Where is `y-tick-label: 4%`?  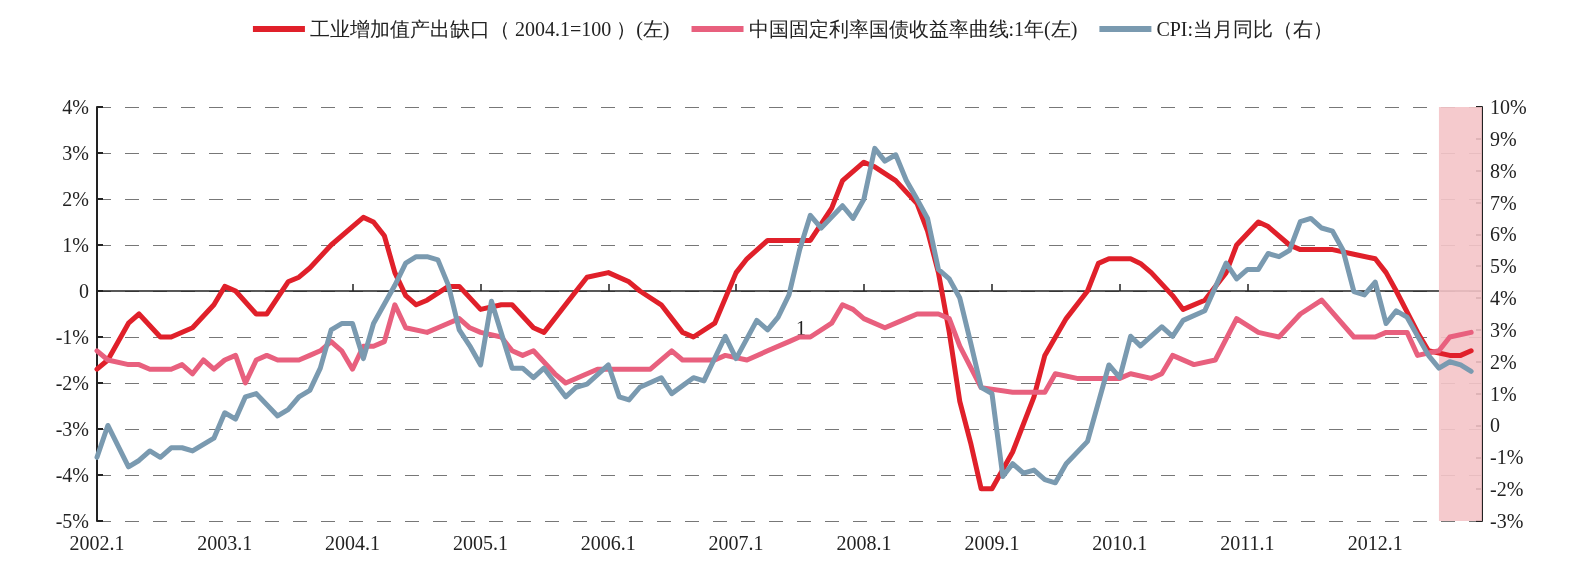
y-tick-label: 4% is located at coordinates (75, 107).